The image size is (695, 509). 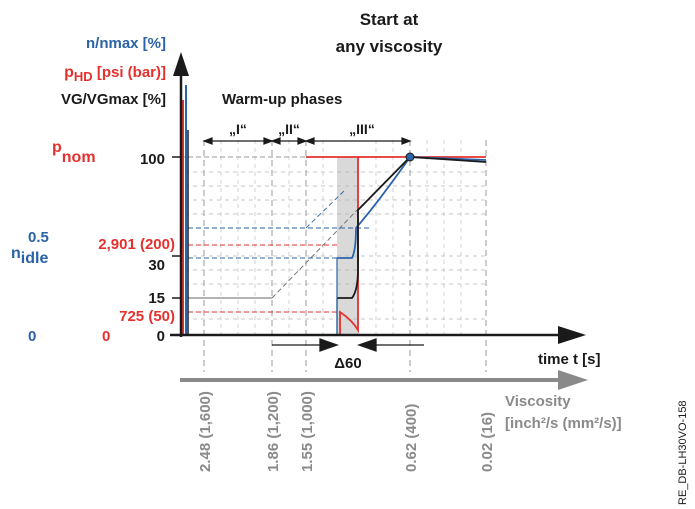 What do you see at coordinates (156, 298) in the screenshot?
I see `value-15: 15` at bounding box center [156, 298].